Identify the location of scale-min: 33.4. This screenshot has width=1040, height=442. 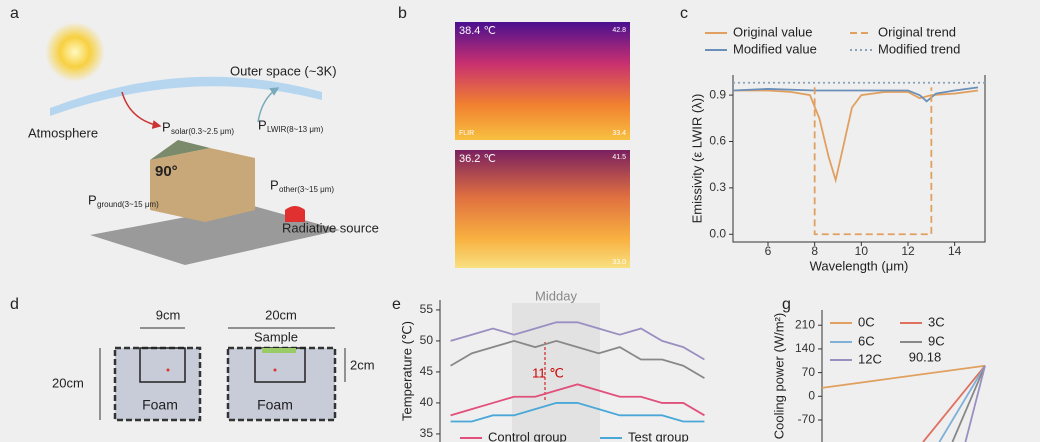
(619, 133).